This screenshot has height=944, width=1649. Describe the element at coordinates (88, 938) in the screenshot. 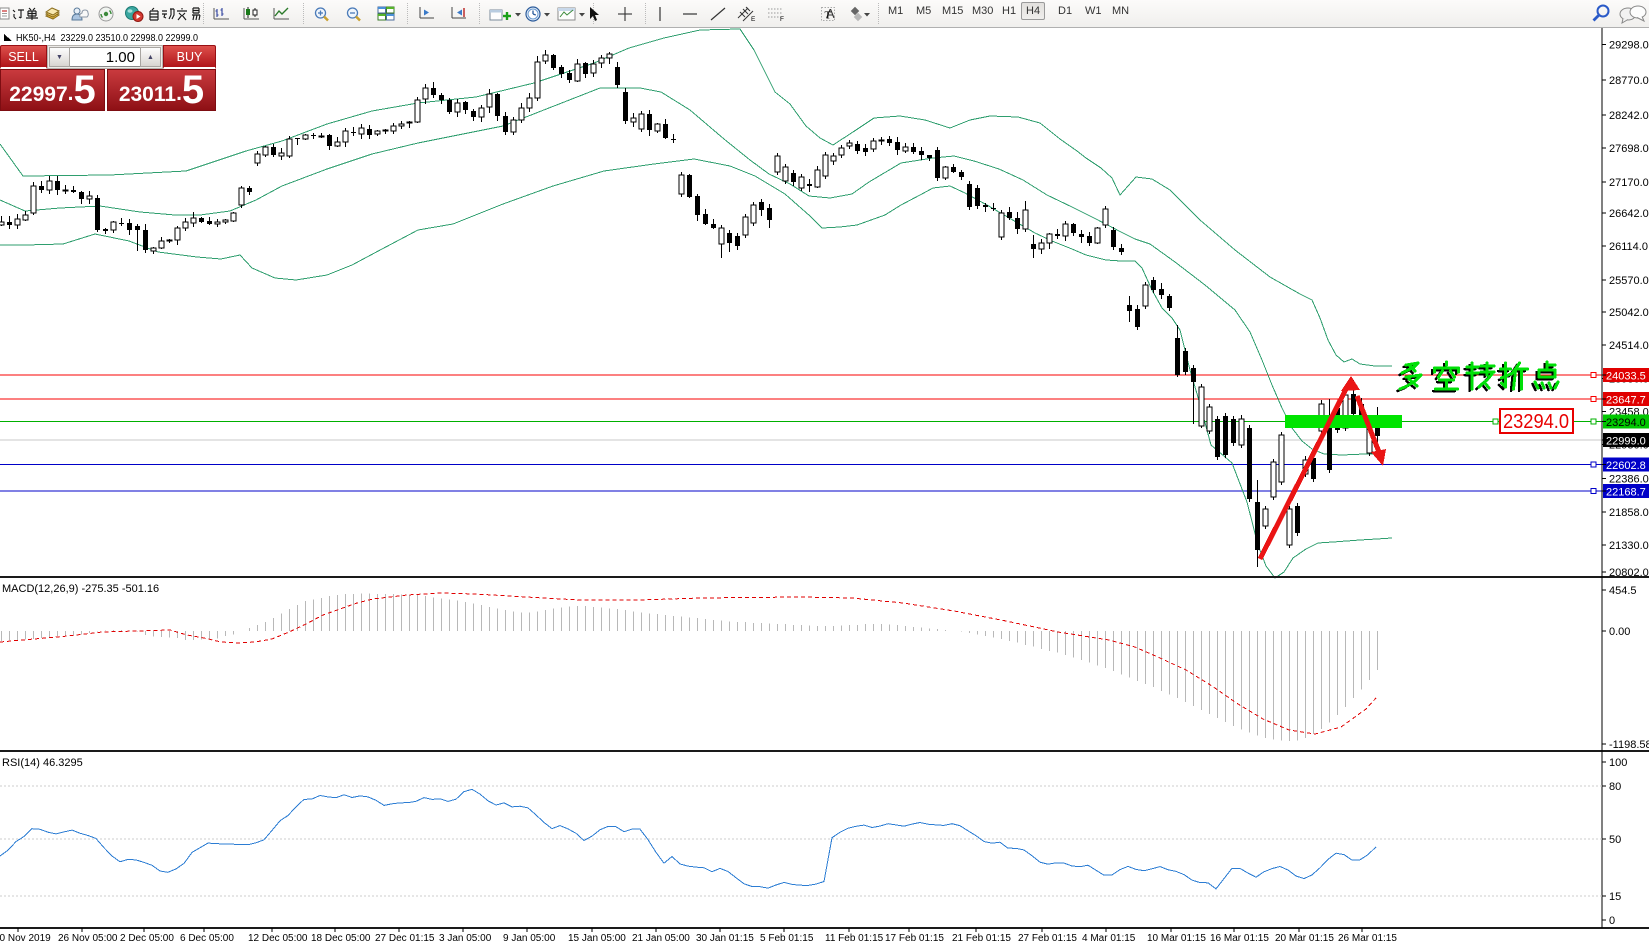

I see `svg-text: 26 Nov 05:00` at that location.